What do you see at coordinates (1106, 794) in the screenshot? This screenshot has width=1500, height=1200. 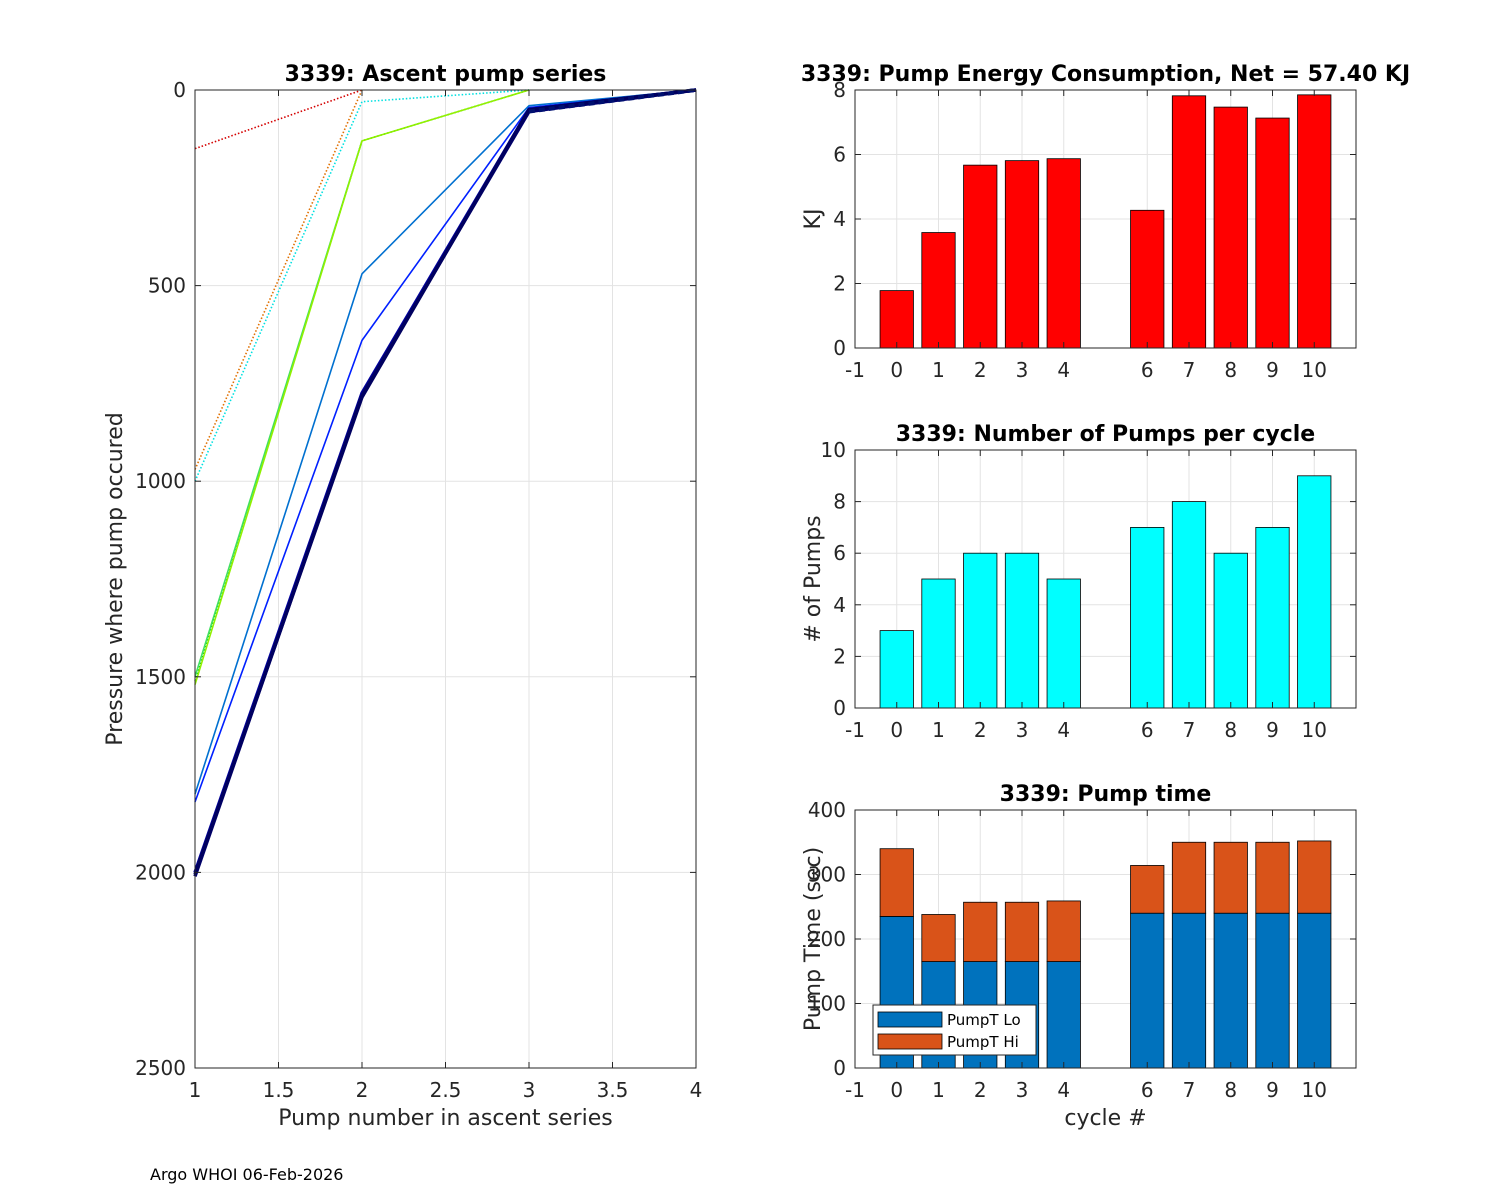 I see `chart-title: 3339: Pump time` at bounding box center [1106, 794].